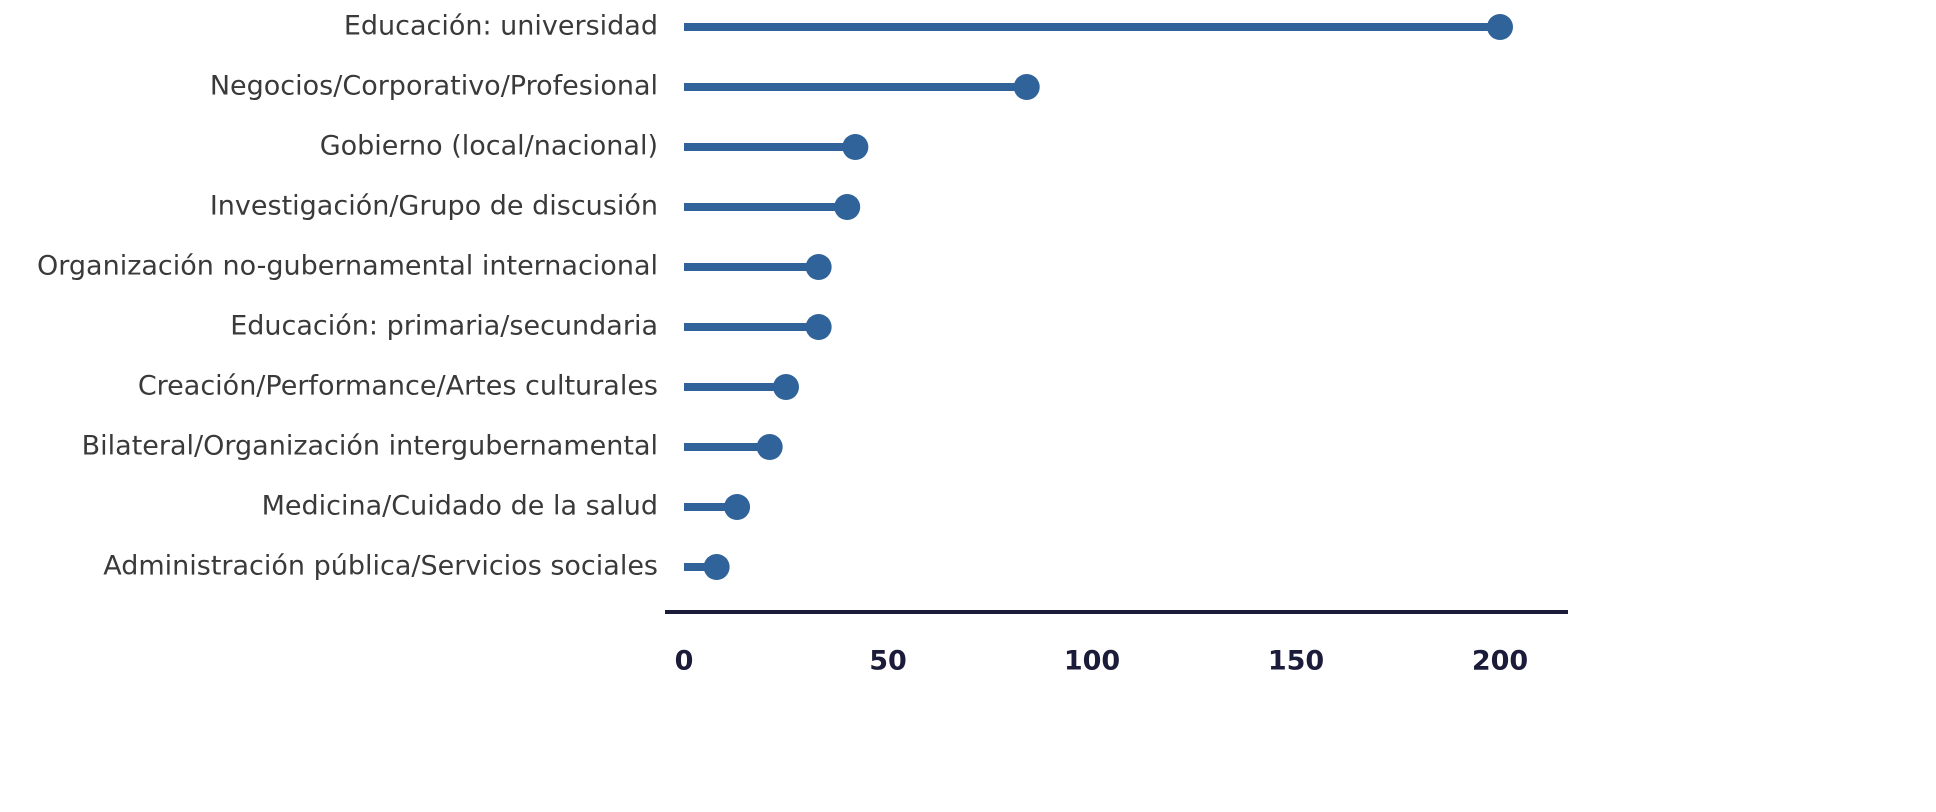  What do you see at coordinates (1296, 661) in the screenshot?
I see `x-tick-label: 150` at bounding box center [1296, 661].